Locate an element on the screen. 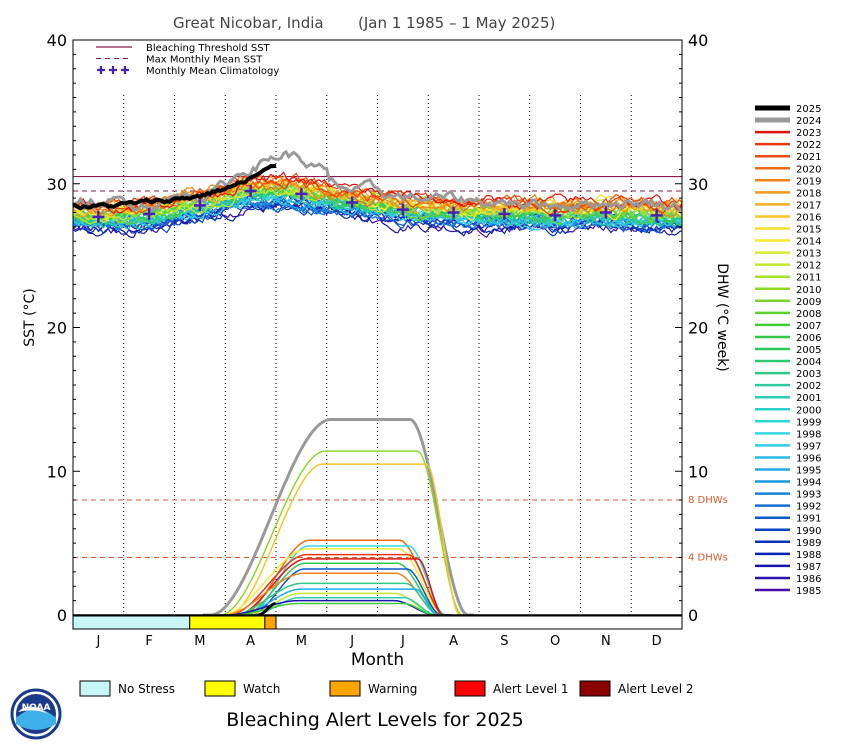 Image resolution: width=850 pixels, height=750 pixels. year-label: 2024 is located at coordinates (808, 121).